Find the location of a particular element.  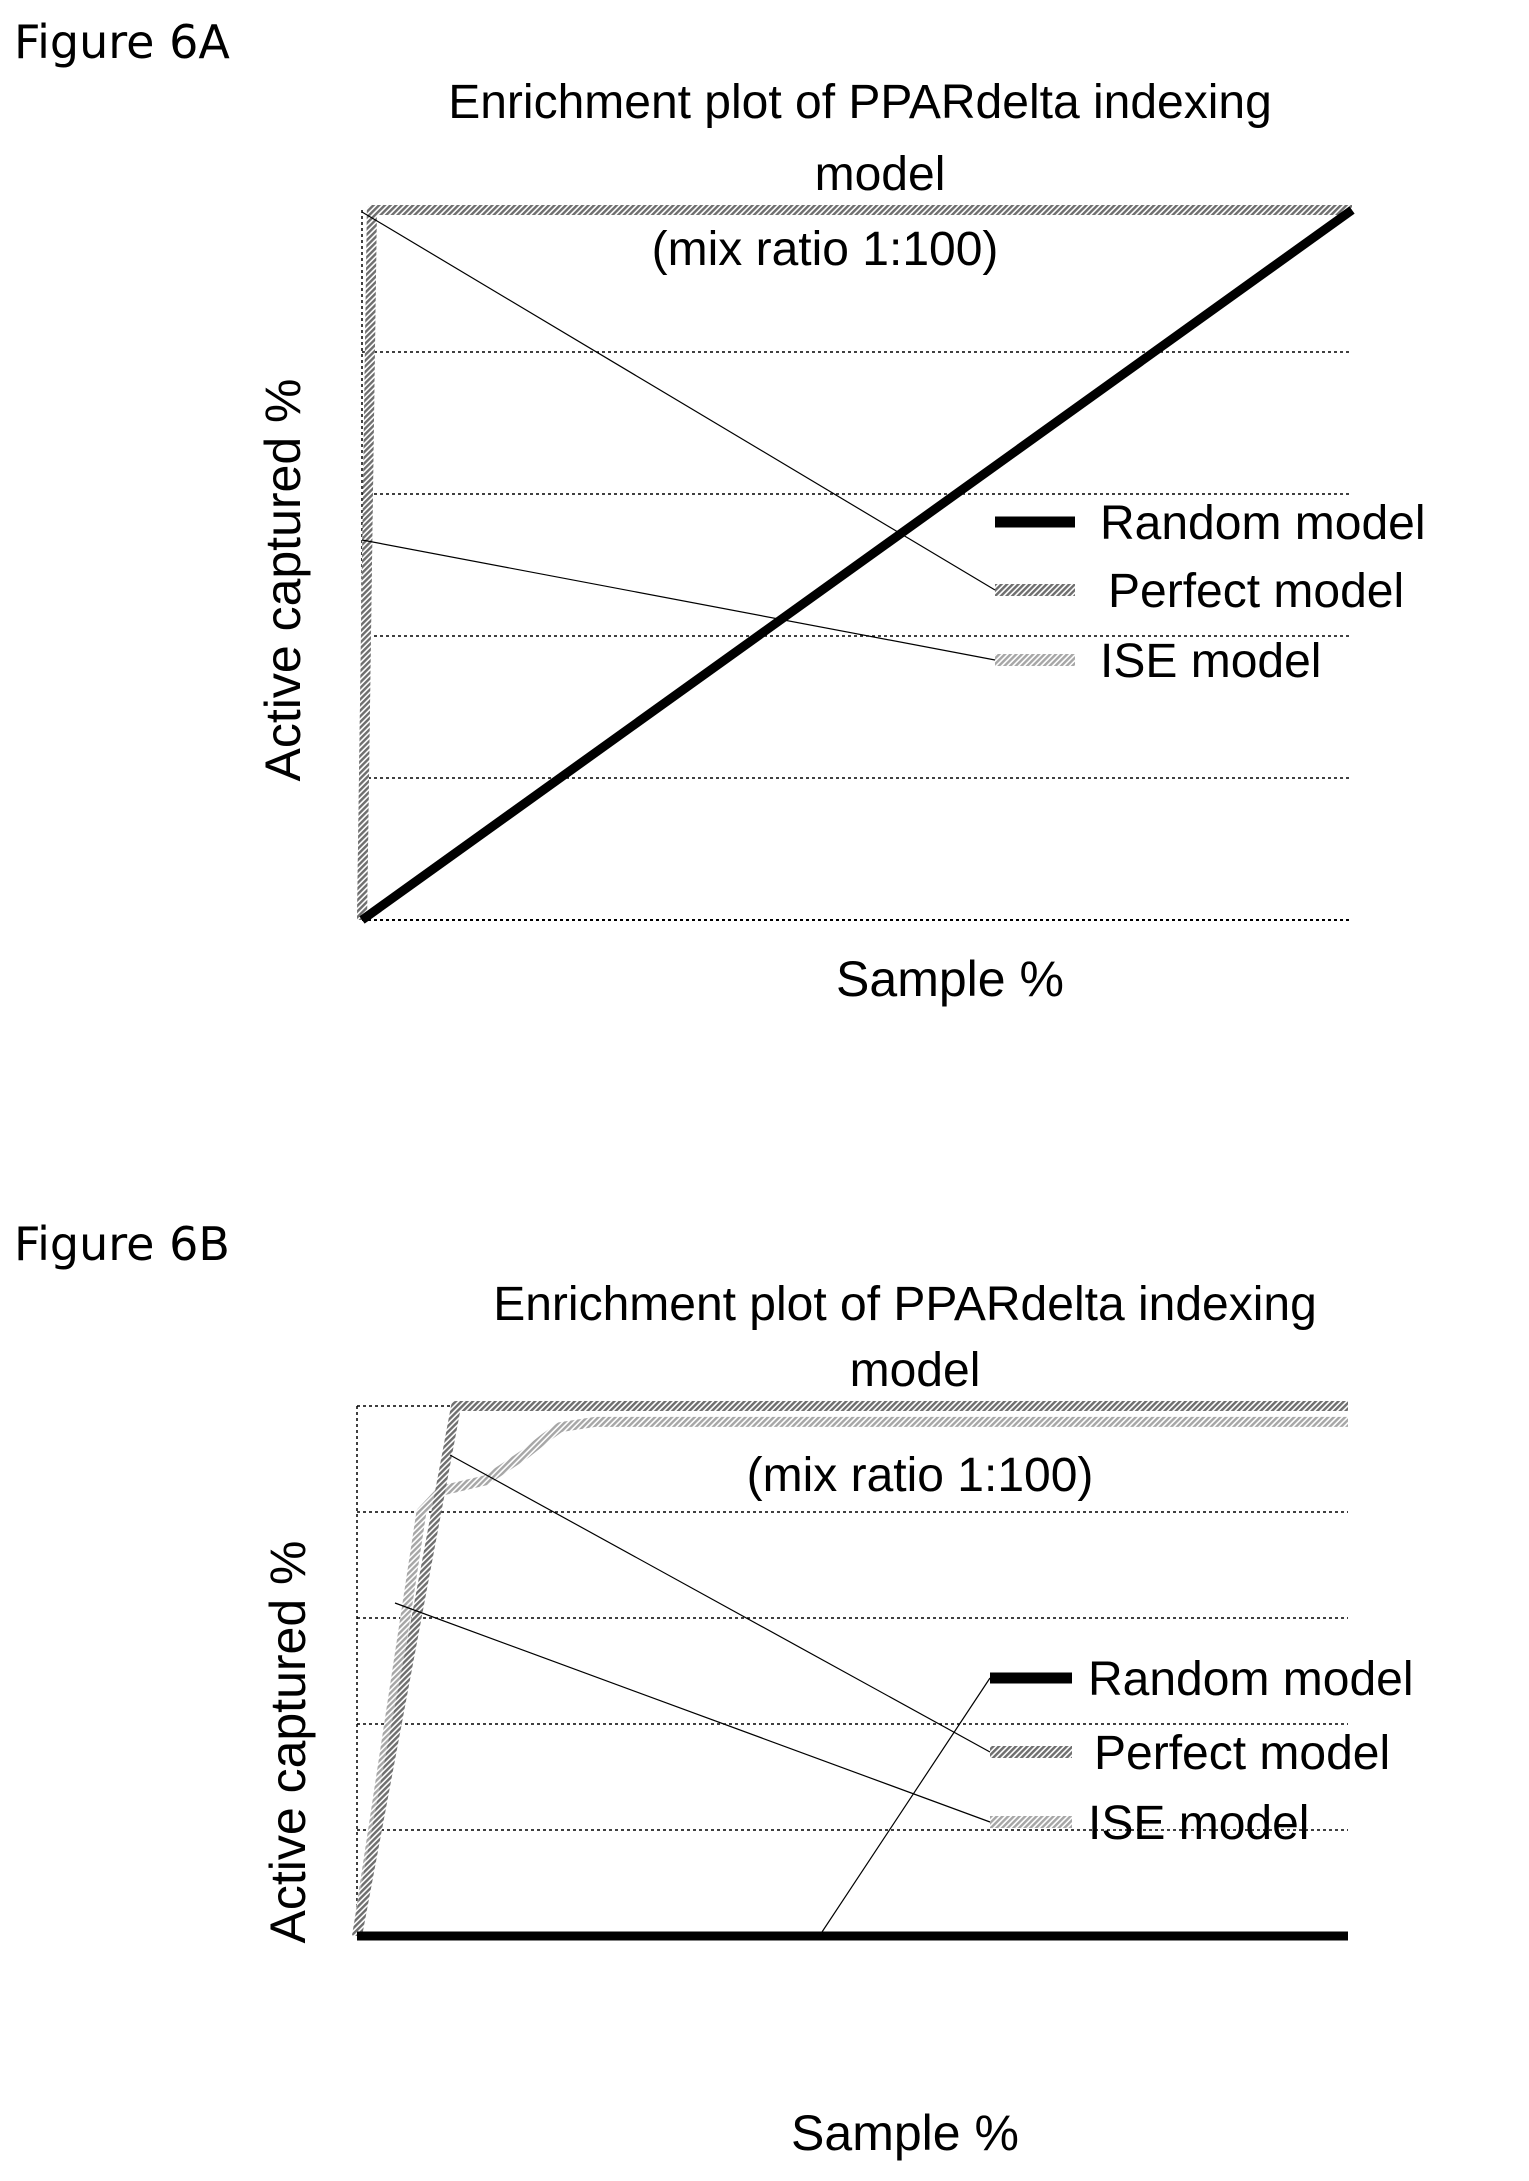

chart-6a-gridlines is located at coordinates (857, 565).